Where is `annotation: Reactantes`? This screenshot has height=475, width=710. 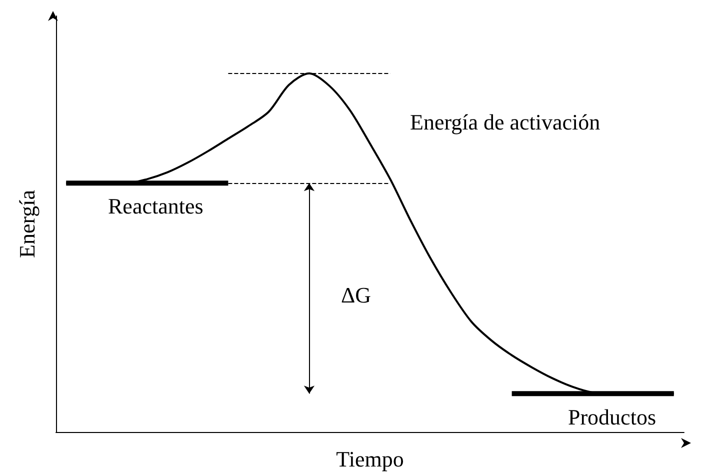 annotation: Reactantes is located at coordinates (156, 206).